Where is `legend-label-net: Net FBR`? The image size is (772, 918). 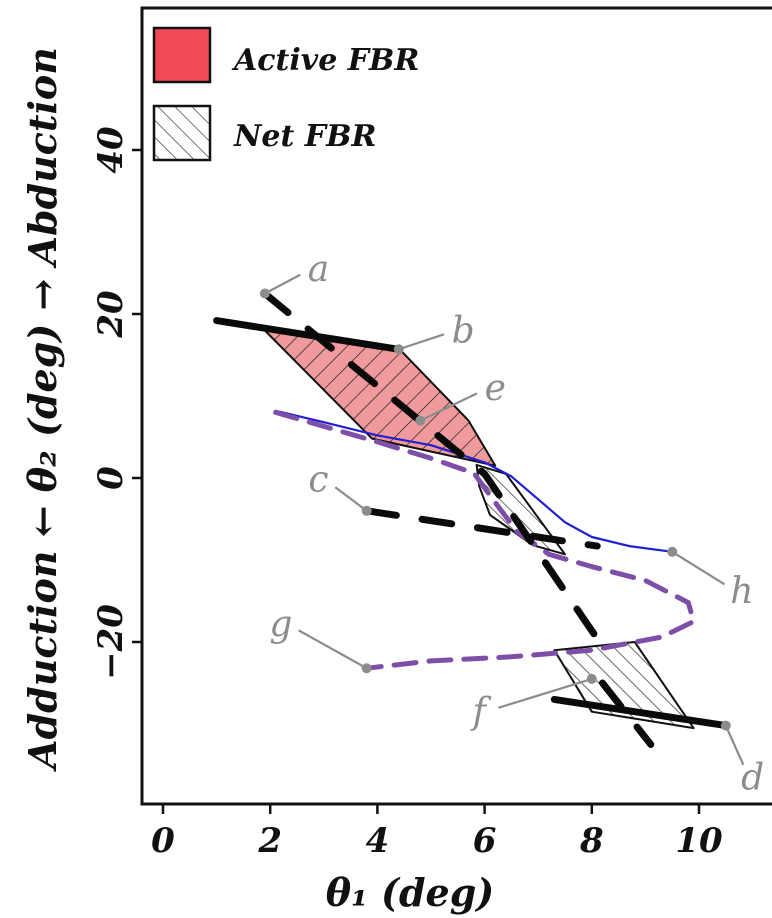 legend-label-net: Net FBR is located at coordinates (304, 136).